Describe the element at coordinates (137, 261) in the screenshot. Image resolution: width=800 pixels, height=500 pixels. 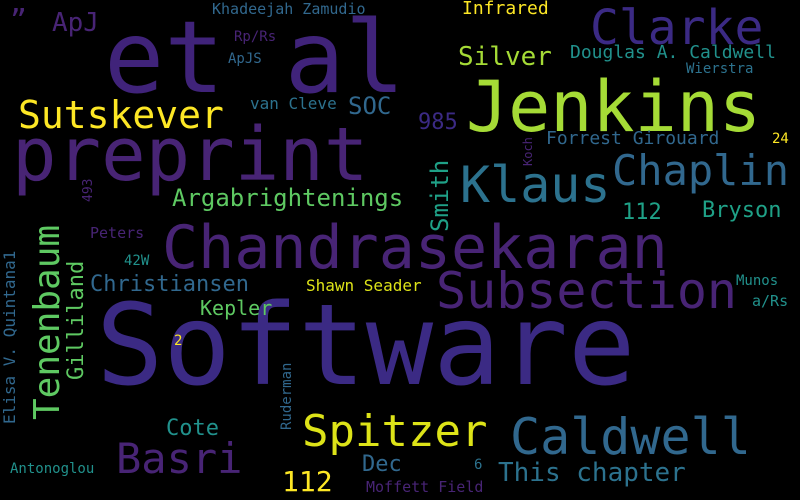
I see `word-42w: 42W` at that location.